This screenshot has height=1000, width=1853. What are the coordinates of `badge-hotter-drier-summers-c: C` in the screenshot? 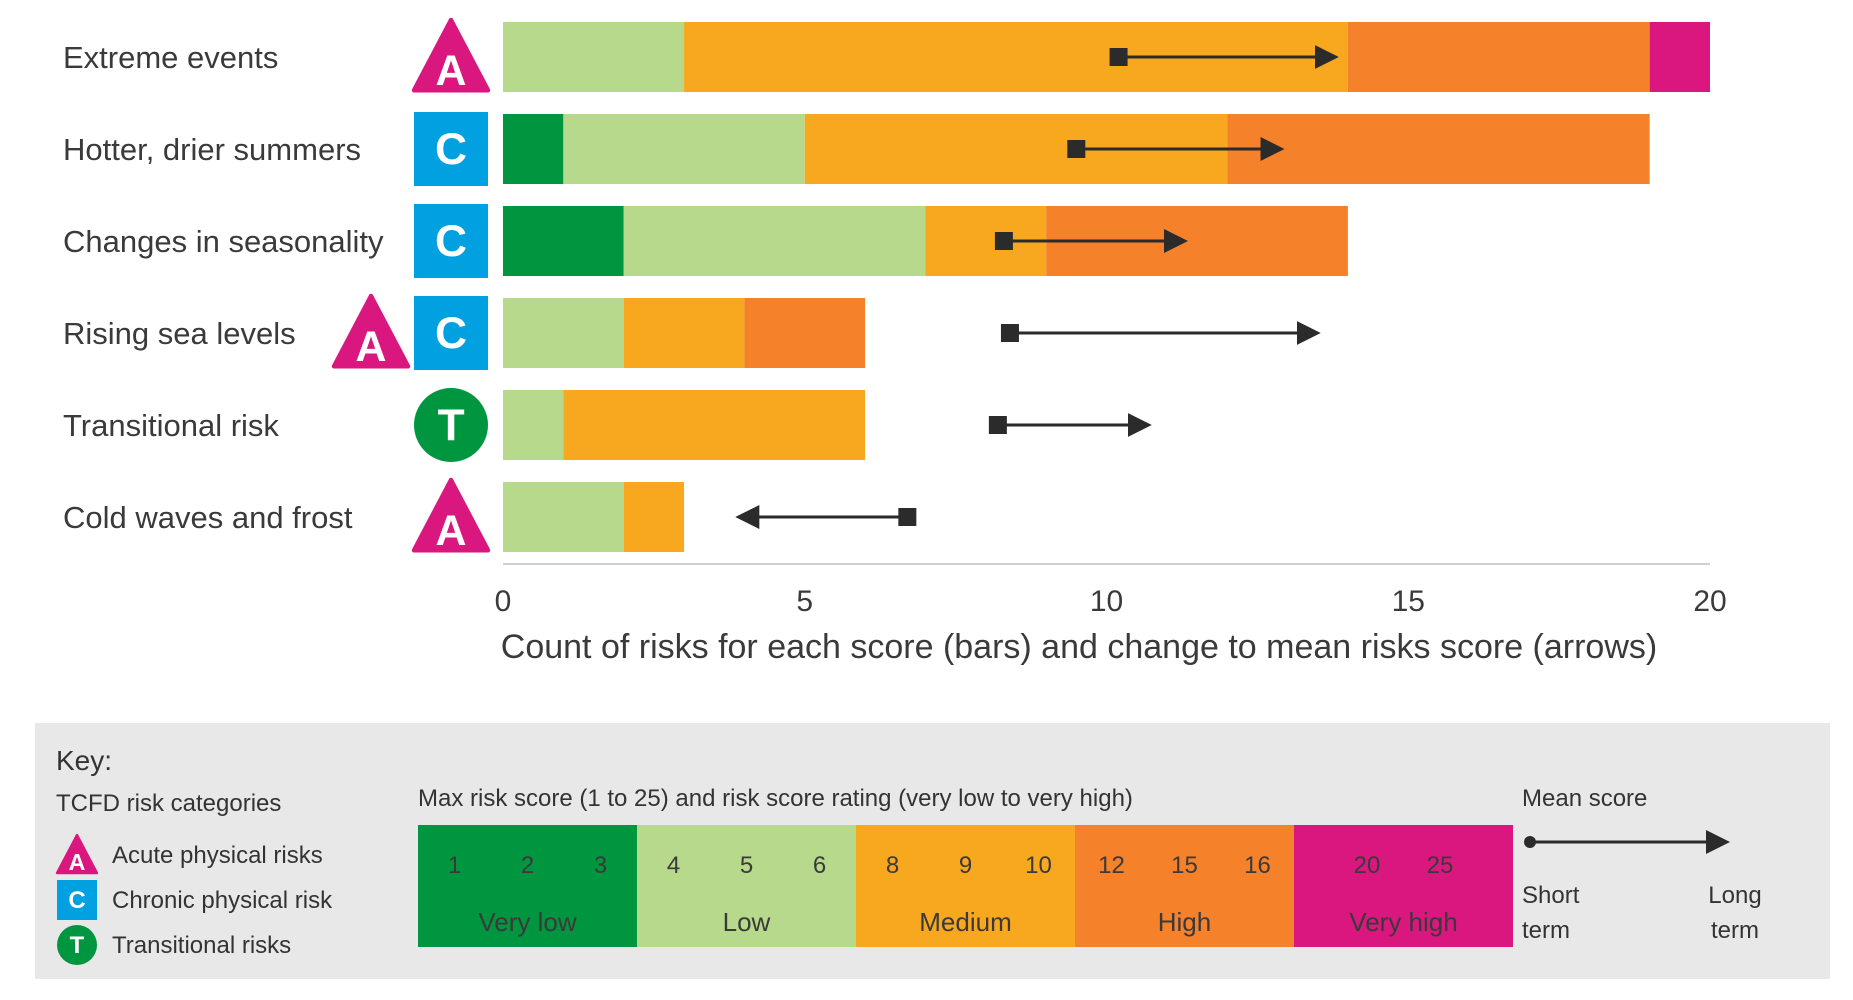 It's located at (451, 149).